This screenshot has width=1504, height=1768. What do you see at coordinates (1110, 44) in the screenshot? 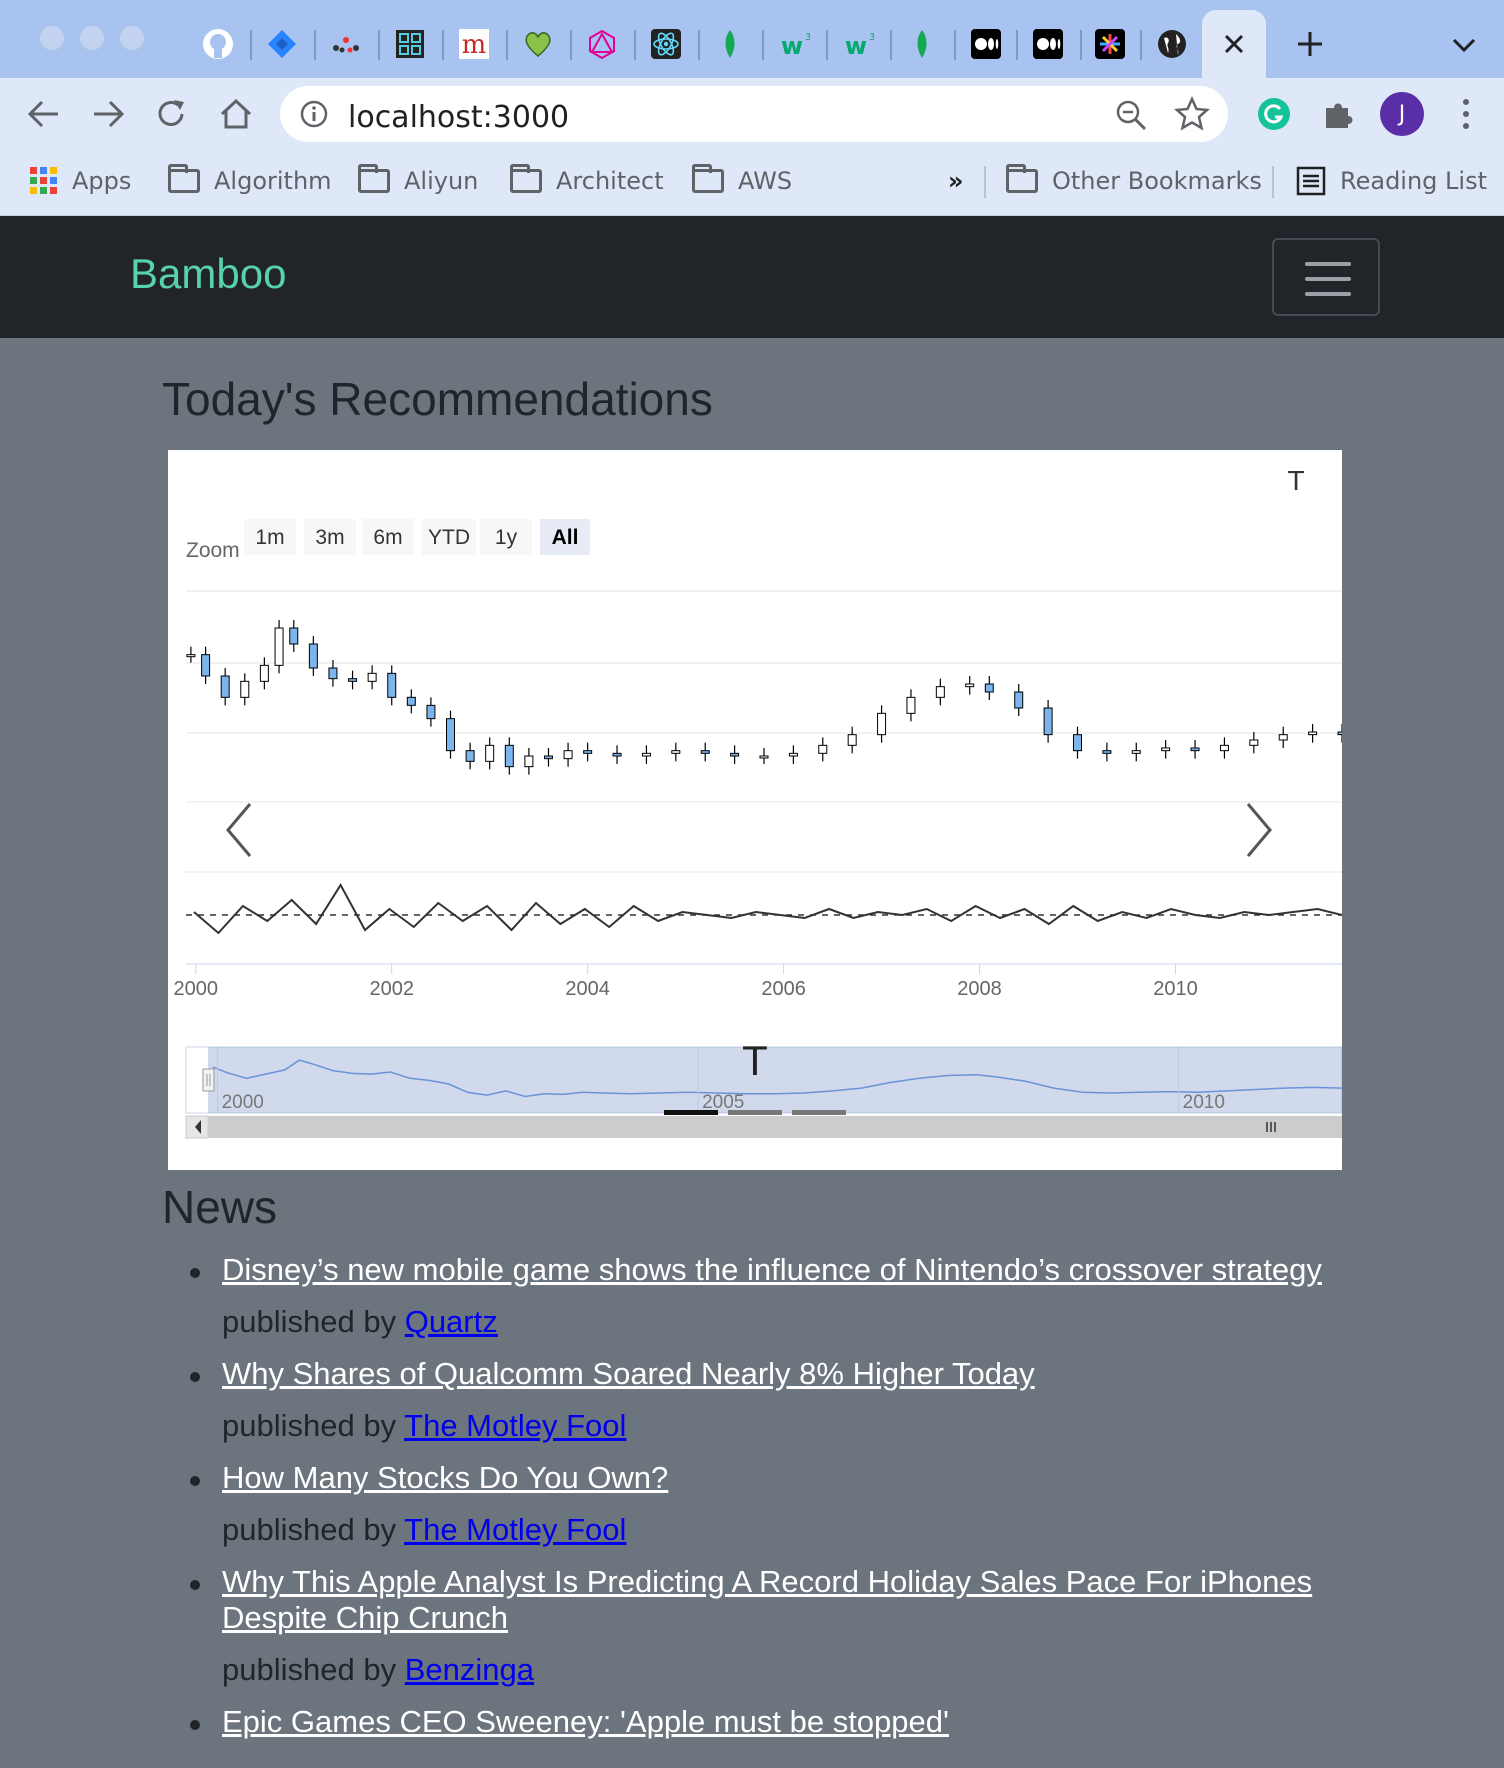
I see `sparkle-icon` at bounding box center [1110, 44].